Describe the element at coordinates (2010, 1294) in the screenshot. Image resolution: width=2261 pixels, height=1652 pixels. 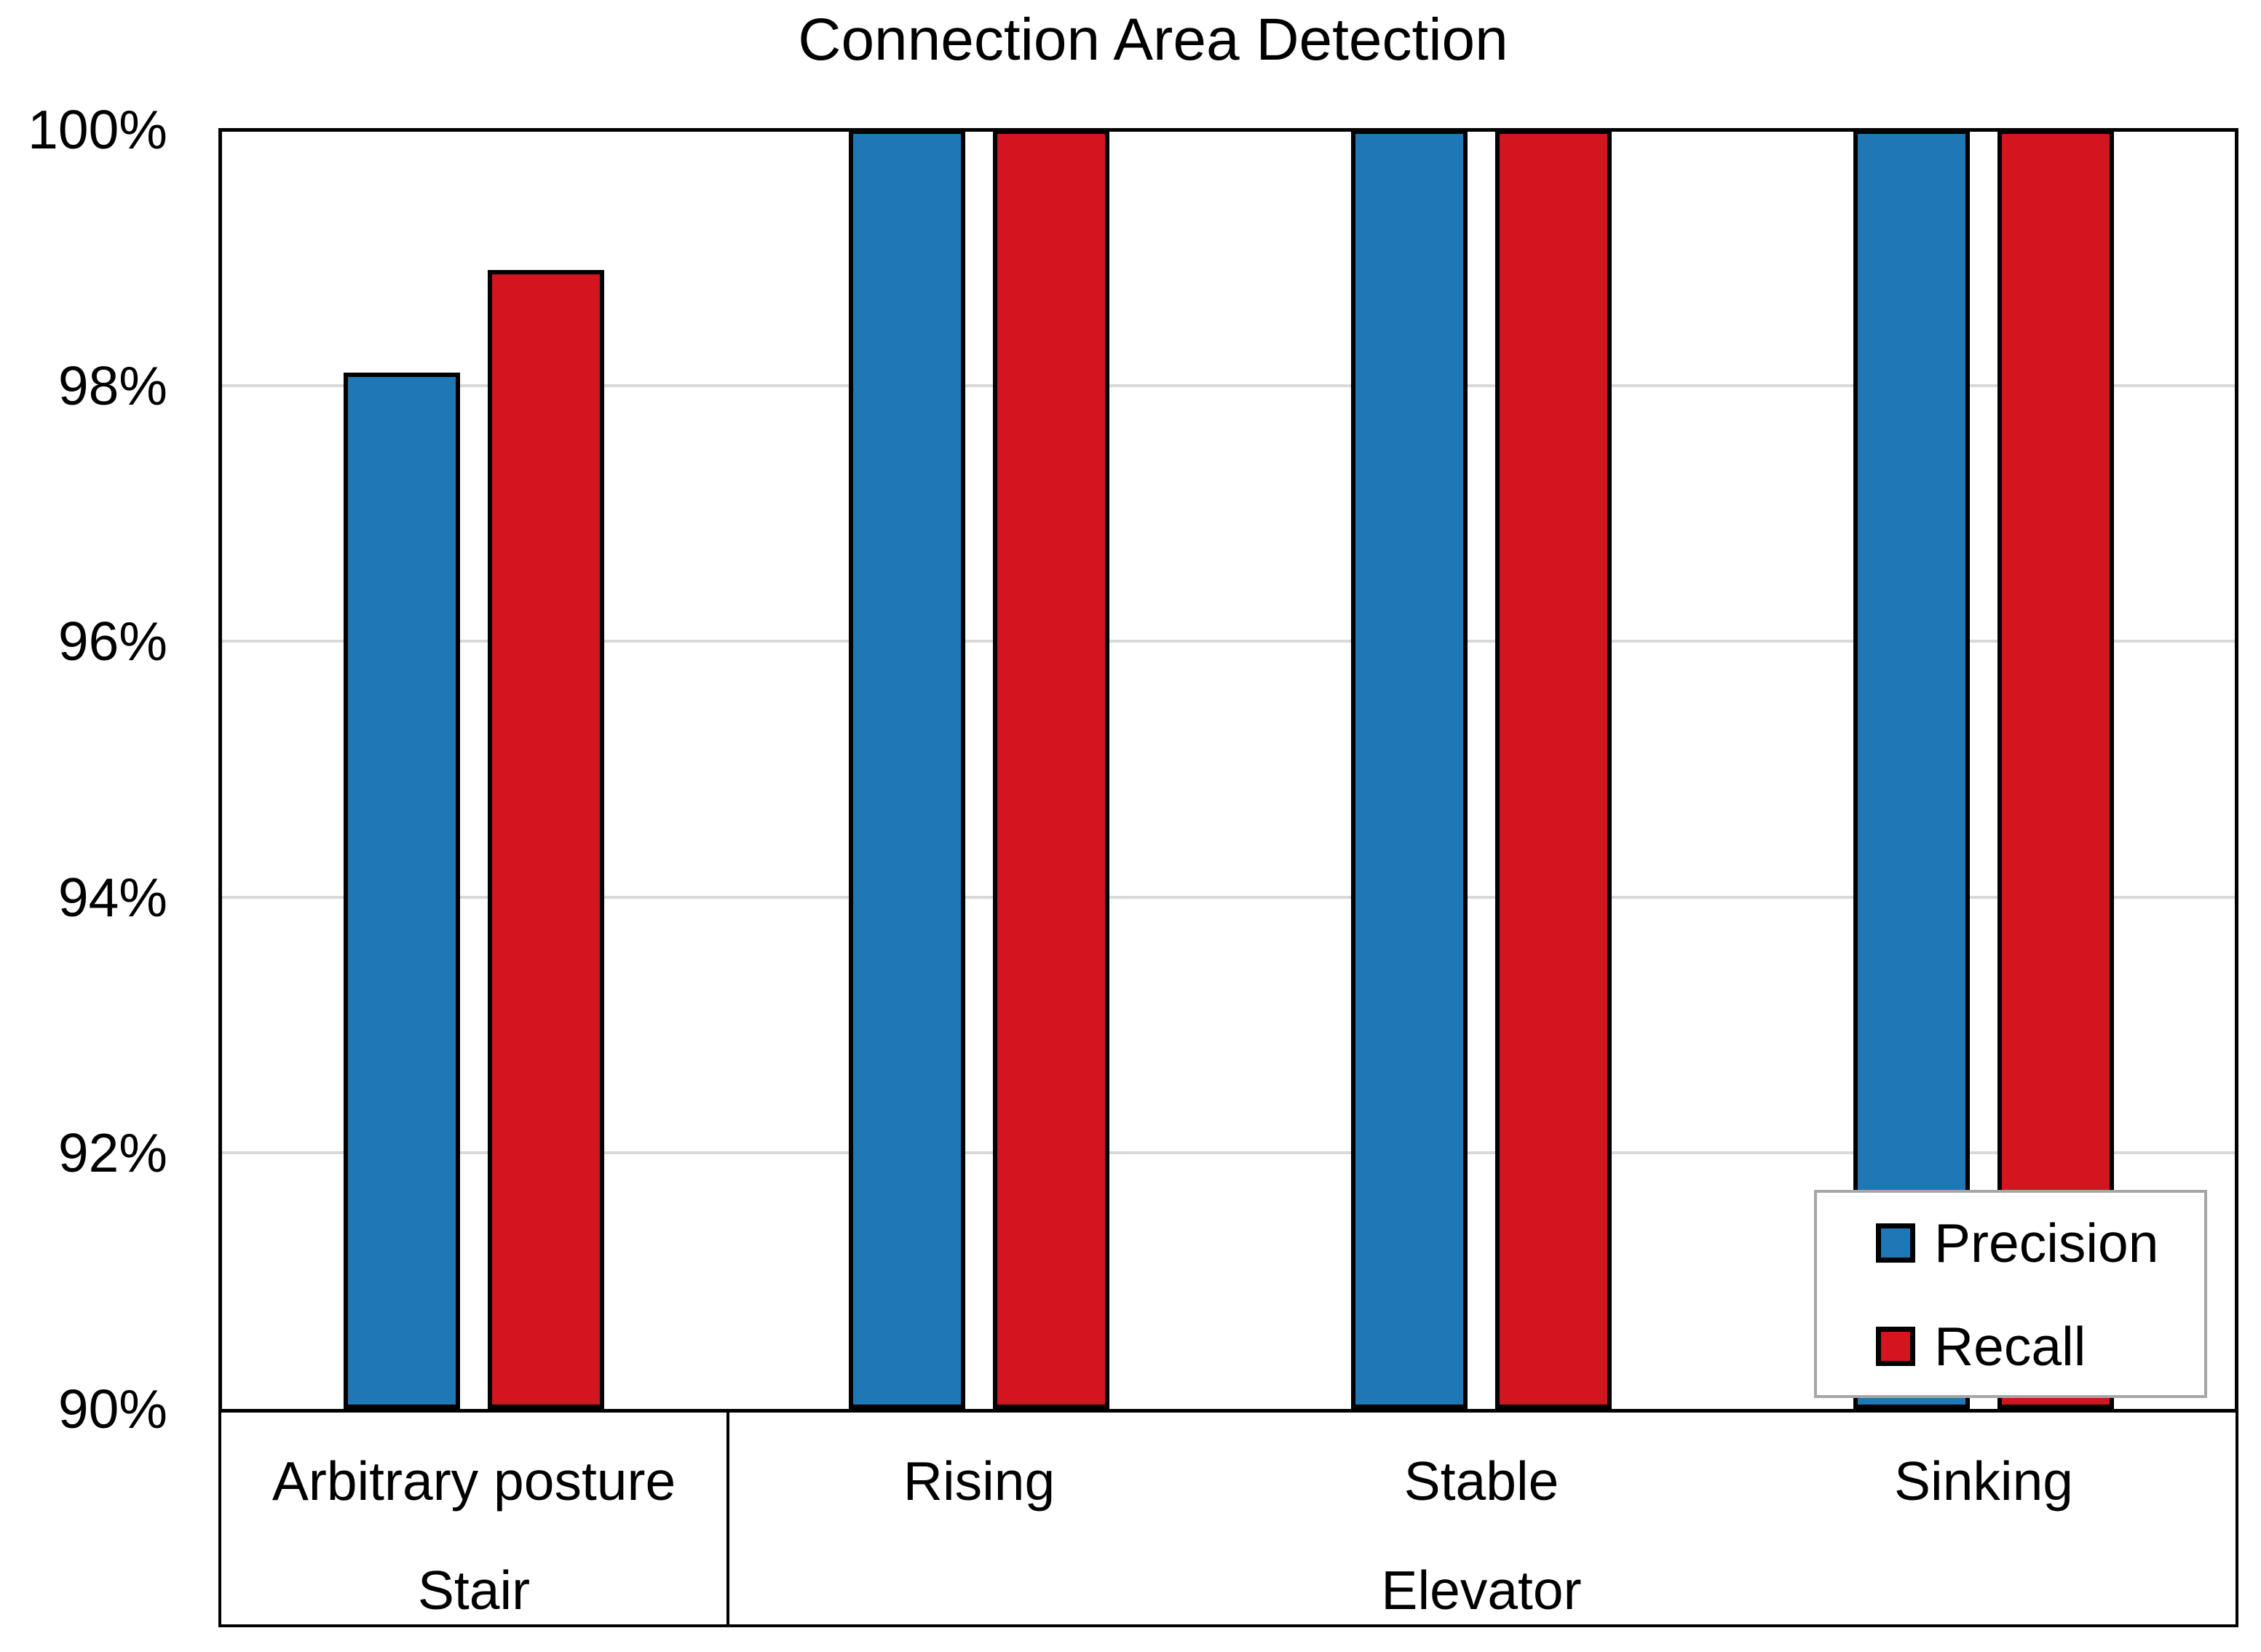
I see `legend: Precision Recall` at that location.